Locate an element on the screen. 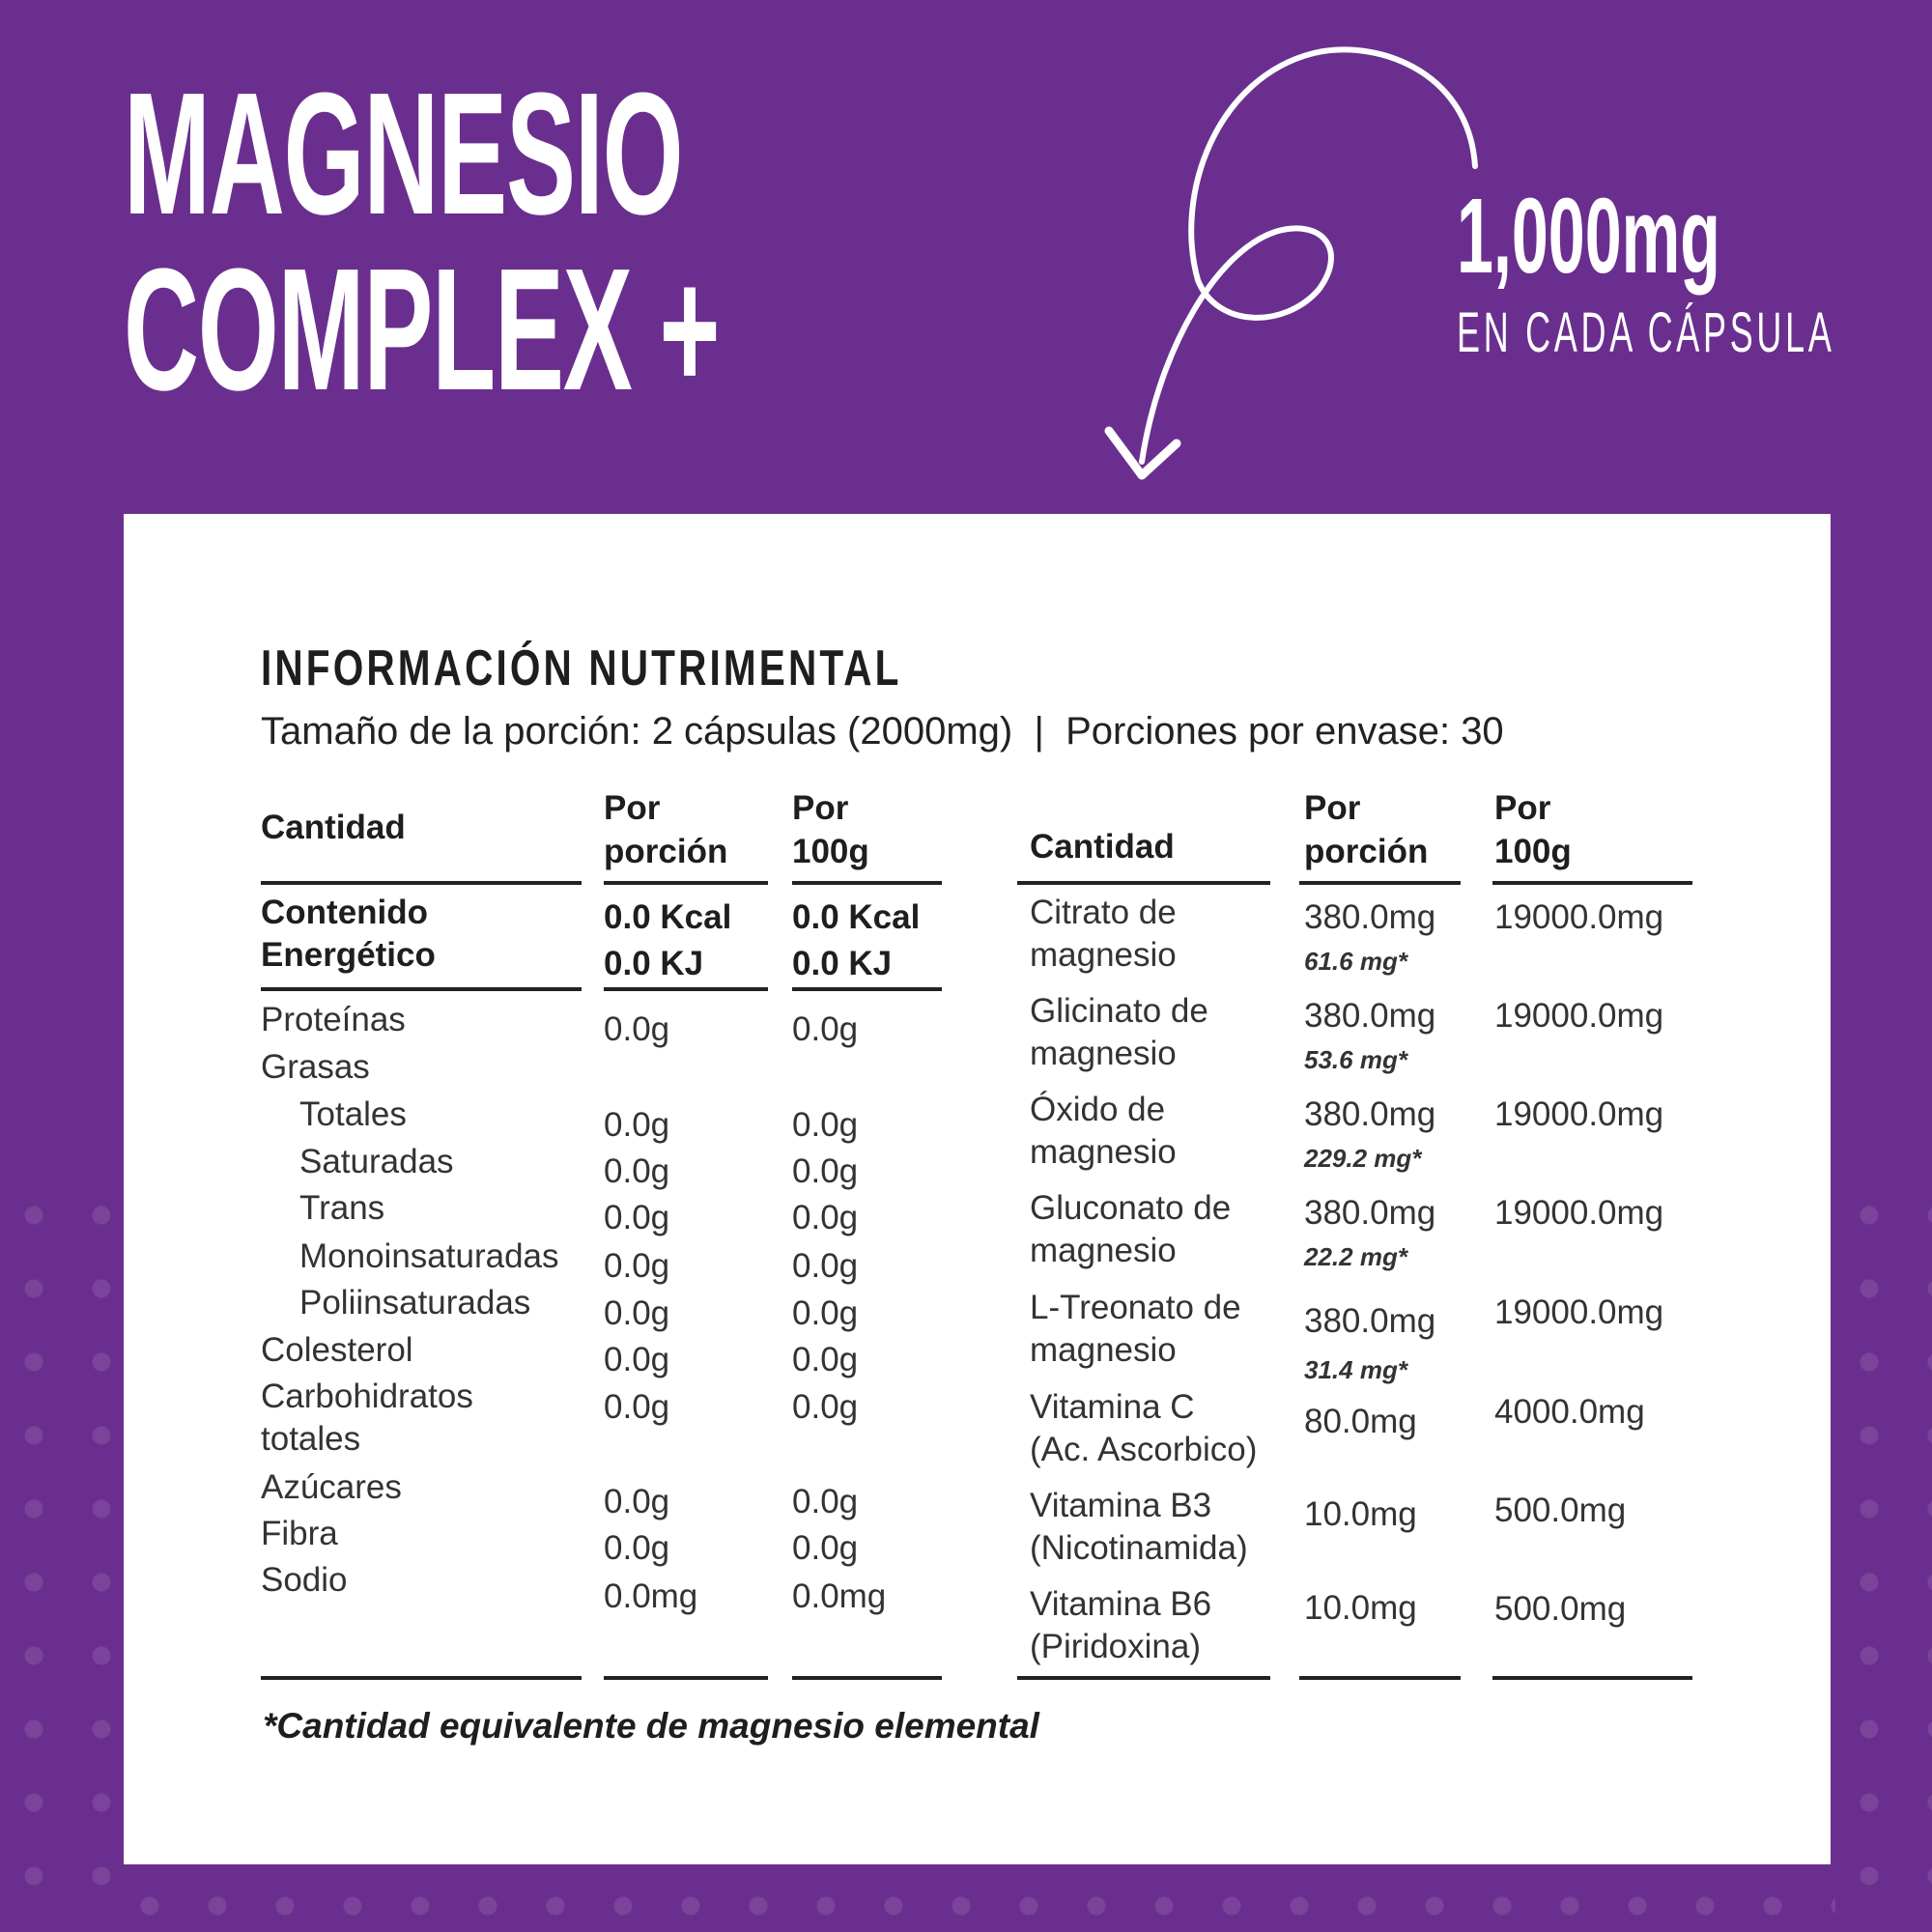  ingredient-label: (Ac. Ascorbico) is located at coordinates (1144, 1449).